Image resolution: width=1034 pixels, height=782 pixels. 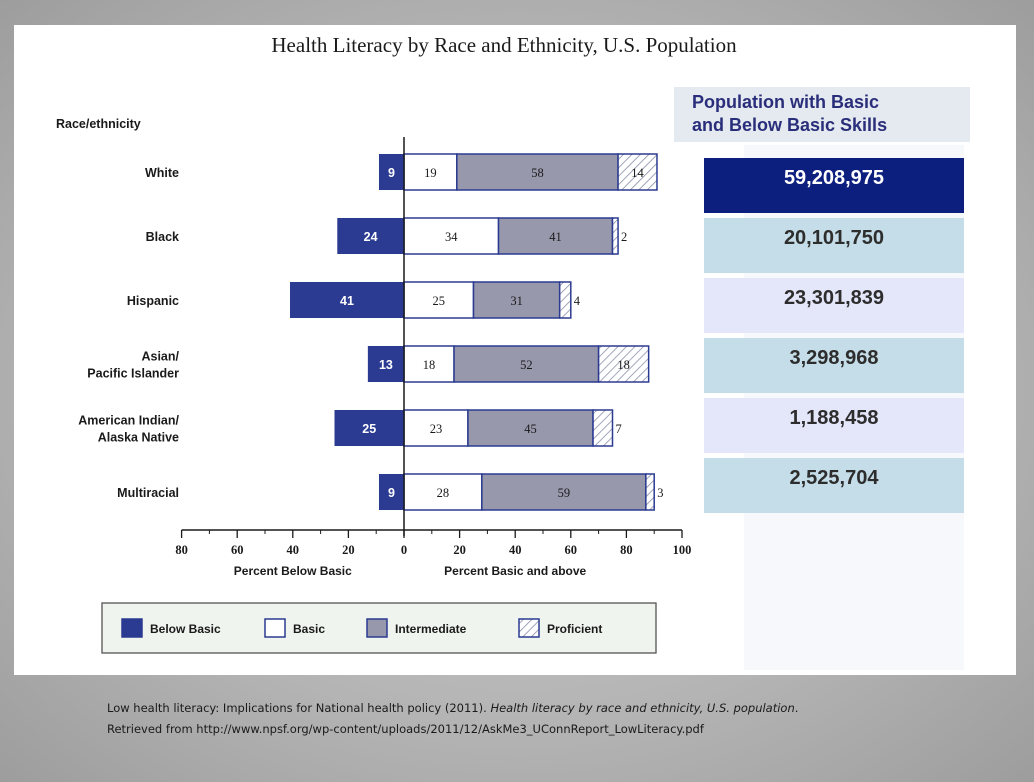 I want to click on legend-label: Below Basic, so click(x=185, y=629).